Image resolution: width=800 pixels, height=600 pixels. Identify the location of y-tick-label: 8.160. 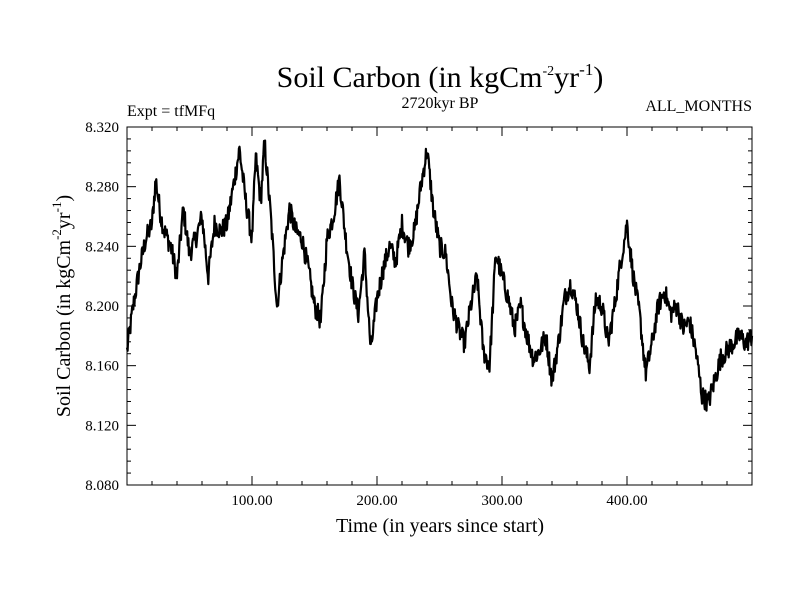
(102, 367).